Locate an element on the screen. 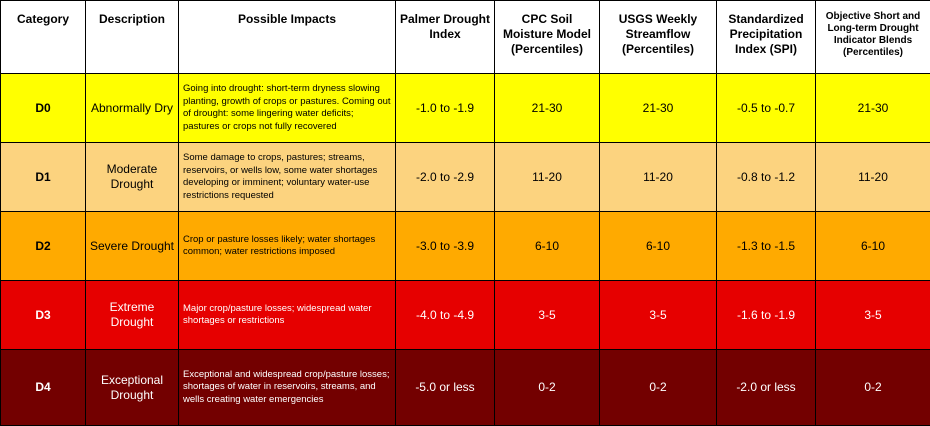 Image resolution: width=930 pixels, height=426 pixels. usgs-cell: 6-10 is located at coordinates (658, 246).